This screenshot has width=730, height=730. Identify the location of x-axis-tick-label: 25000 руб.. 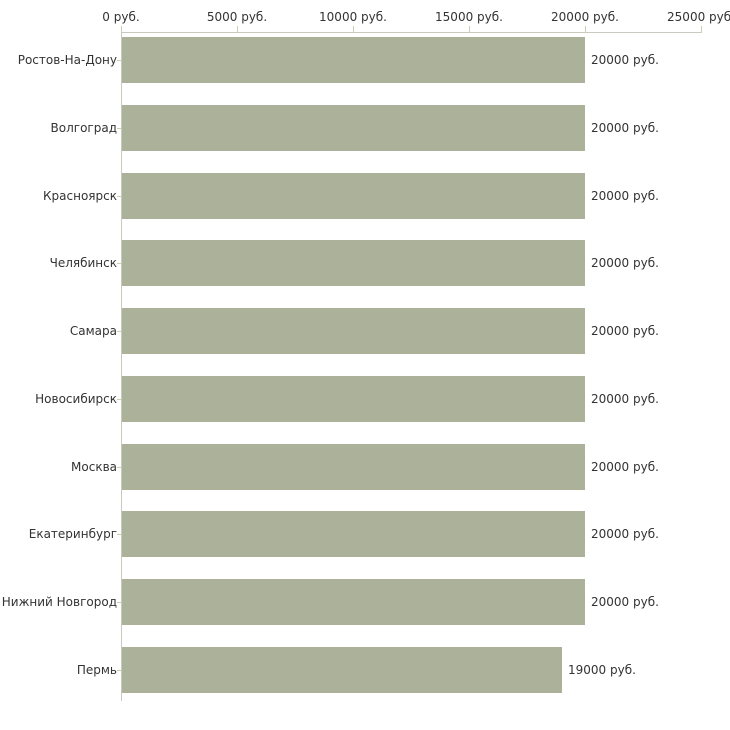
(698, 17).